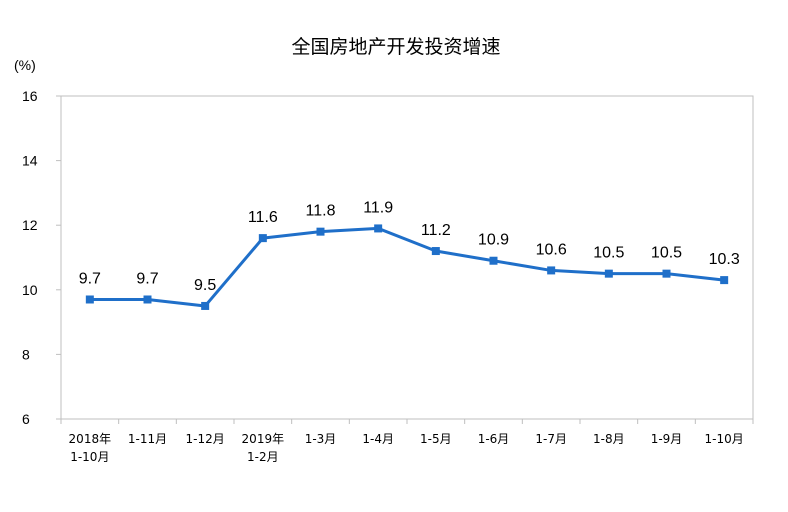 Image resolution: width=788 pixels, height=512 pixels. Describe the element at coordinates (30, 225) in the screenshot. I see `y-tick-label: 12` at that location.